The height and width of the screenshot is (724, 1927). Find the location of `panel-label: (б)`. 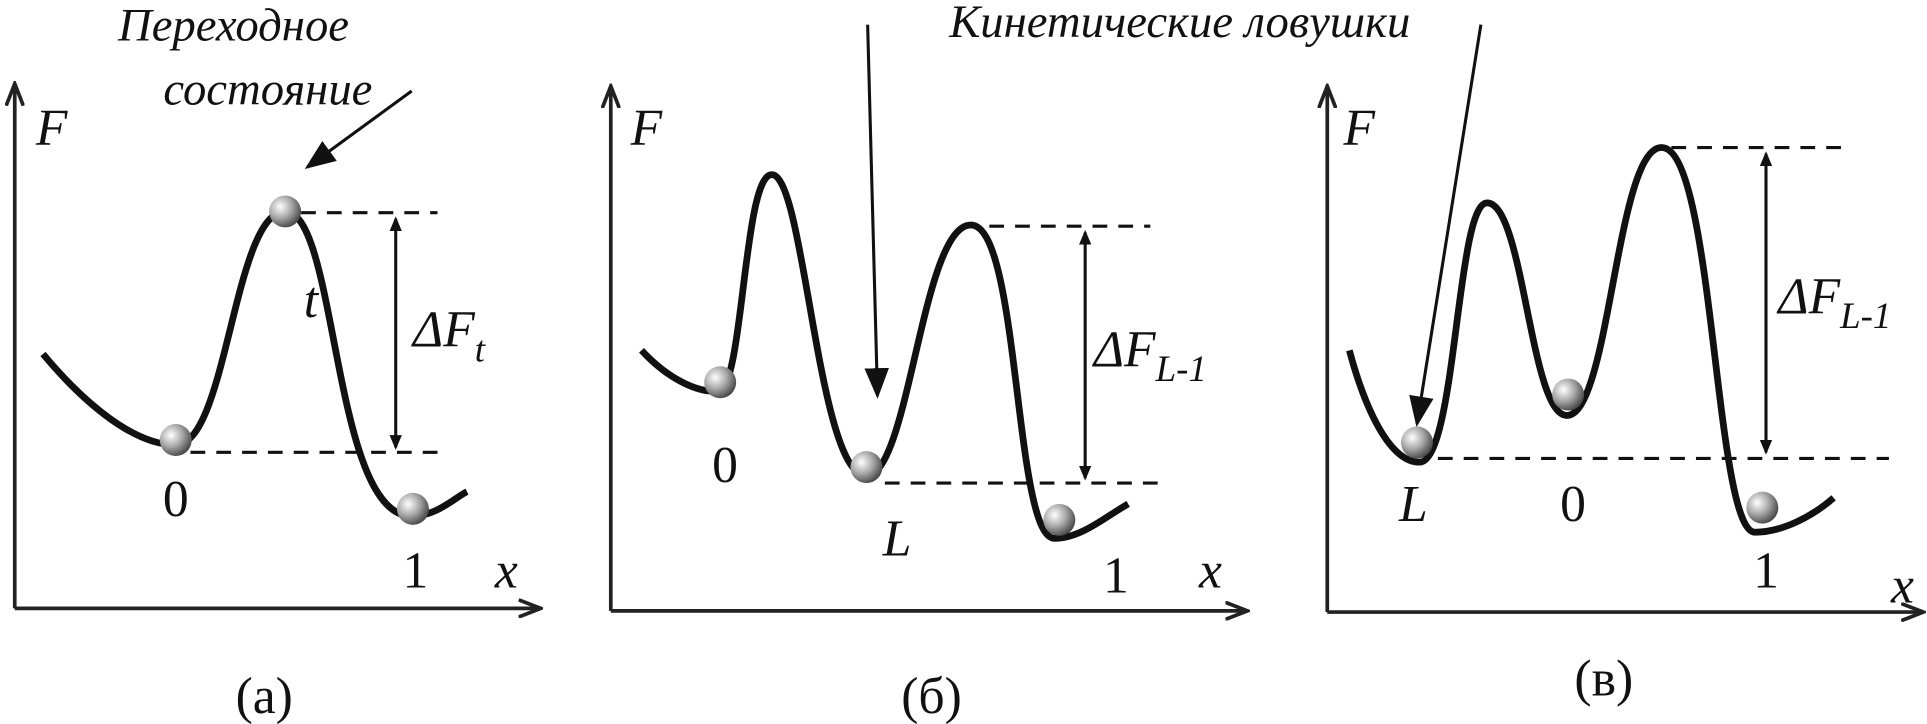

panel-label: (б) is located at coordinates (931, 696).